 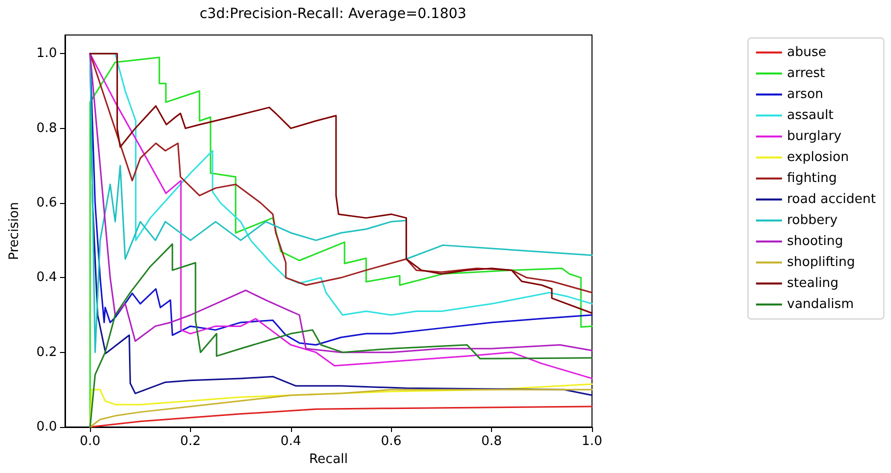 I want to click on y-tick-label: 0.4, so click(x=46, y=278).